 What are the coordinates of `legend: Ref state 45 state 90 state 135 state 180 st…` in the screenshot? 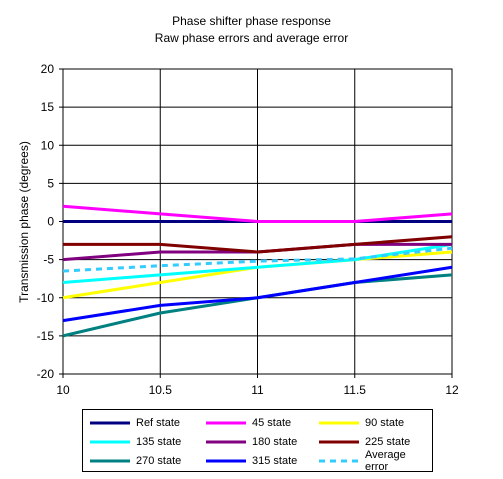 It's located at (257, 441).